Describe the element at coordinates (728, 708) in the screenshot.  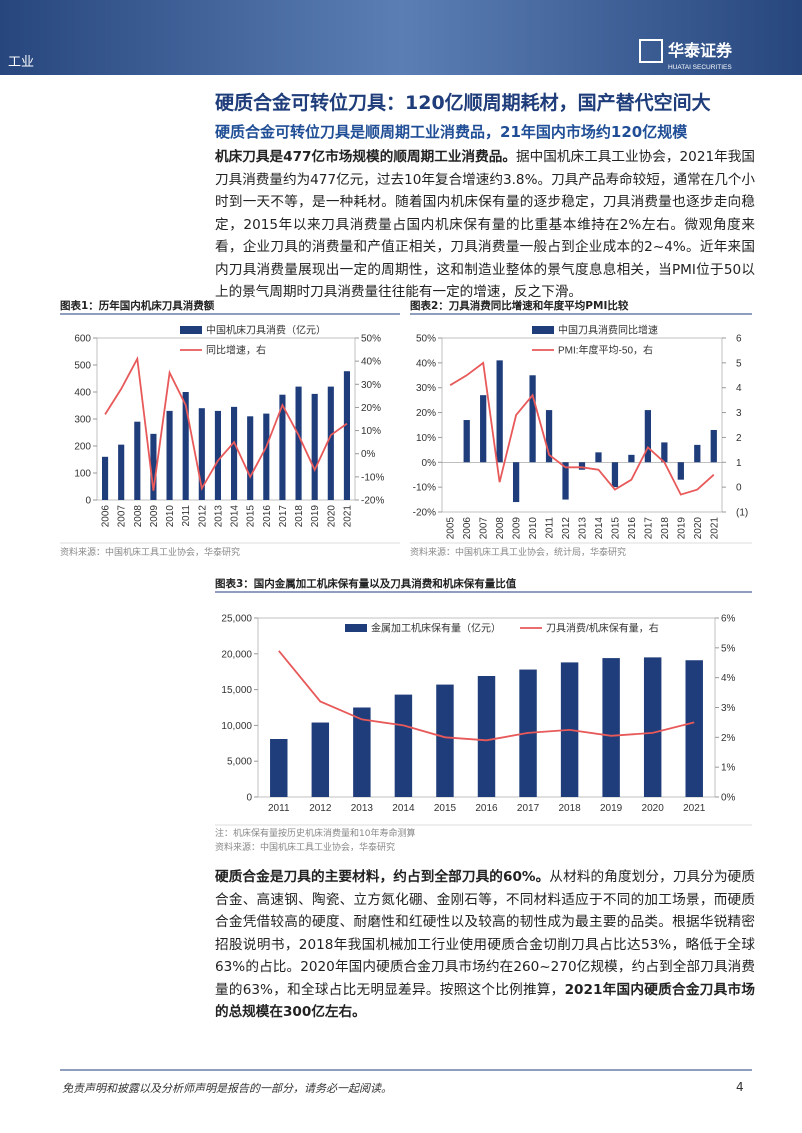
I see `y2-tick-label: 3%` at that location.